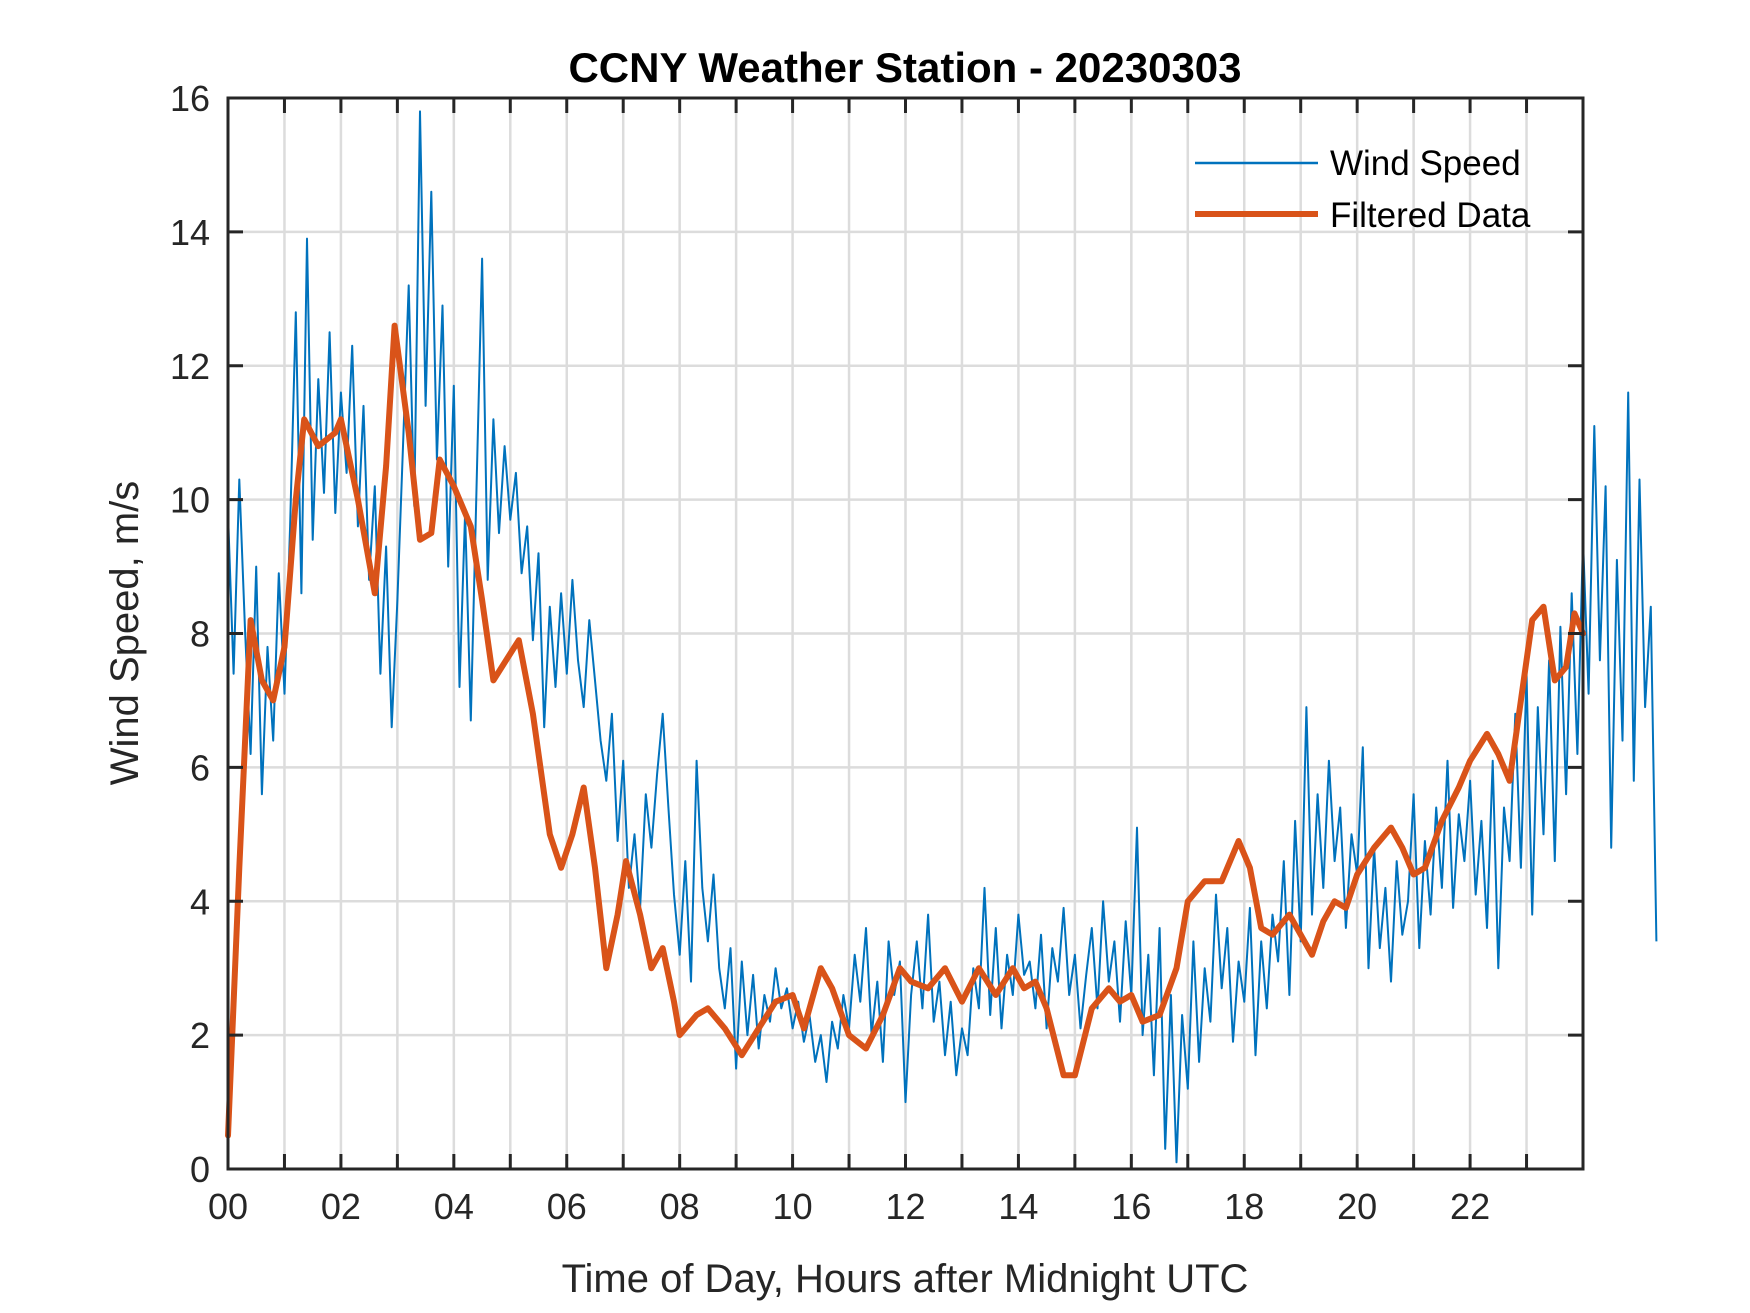 The width and height of the screenshot is (1750, 1313). Describe the element at coordinates (200, 901) in the screenshot. I see `y-tick-label: 4` at that location.